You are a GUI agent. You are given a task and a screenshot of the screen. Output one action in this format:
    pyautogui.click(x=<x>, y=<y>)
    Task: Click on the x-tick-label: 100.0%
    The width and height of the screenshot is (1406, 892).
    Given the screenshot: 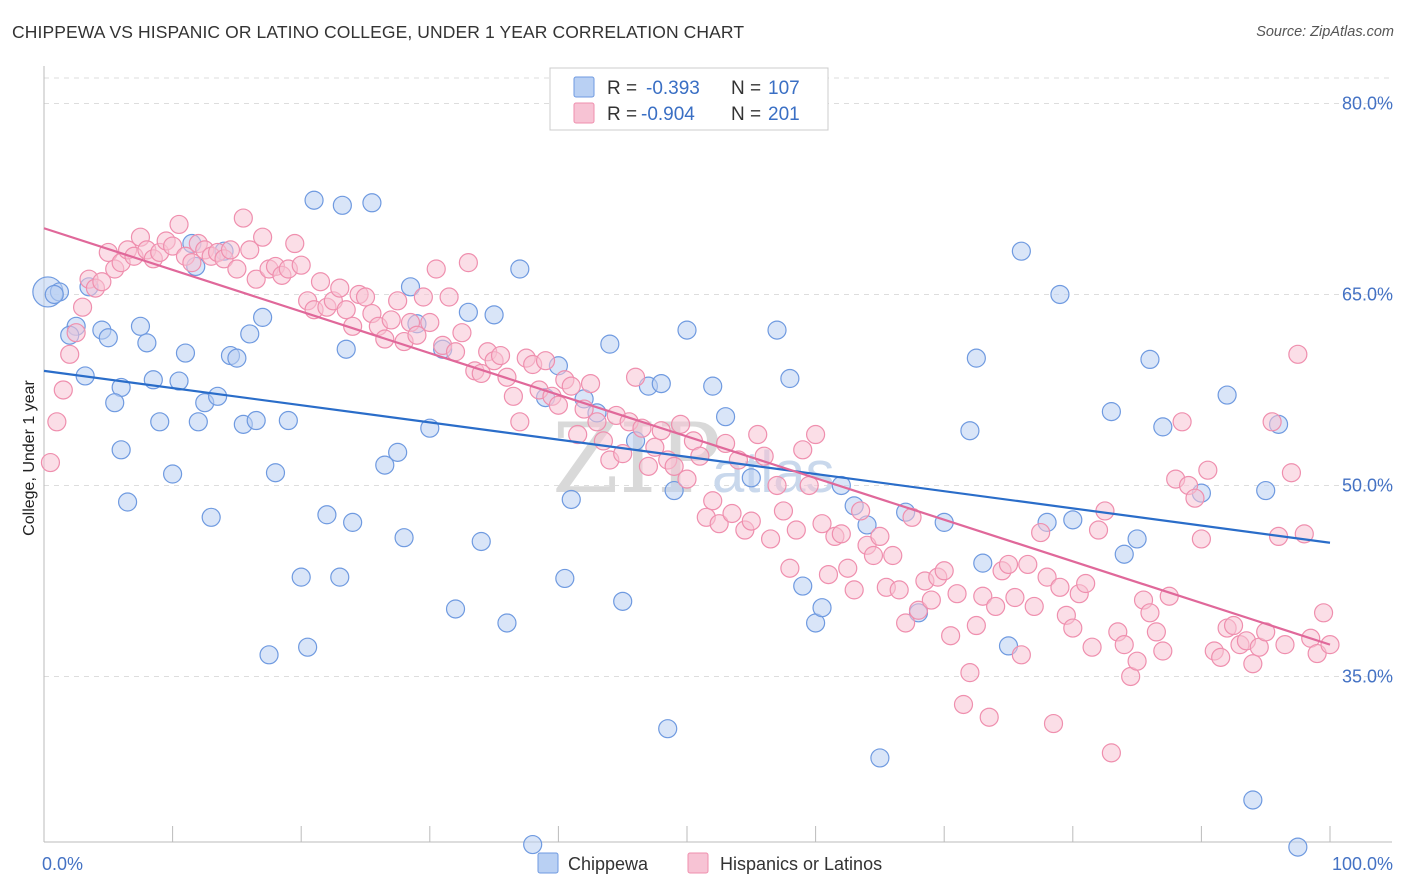 What is the action you would take?
    pyautogui.click(x=1362, y=864)
    